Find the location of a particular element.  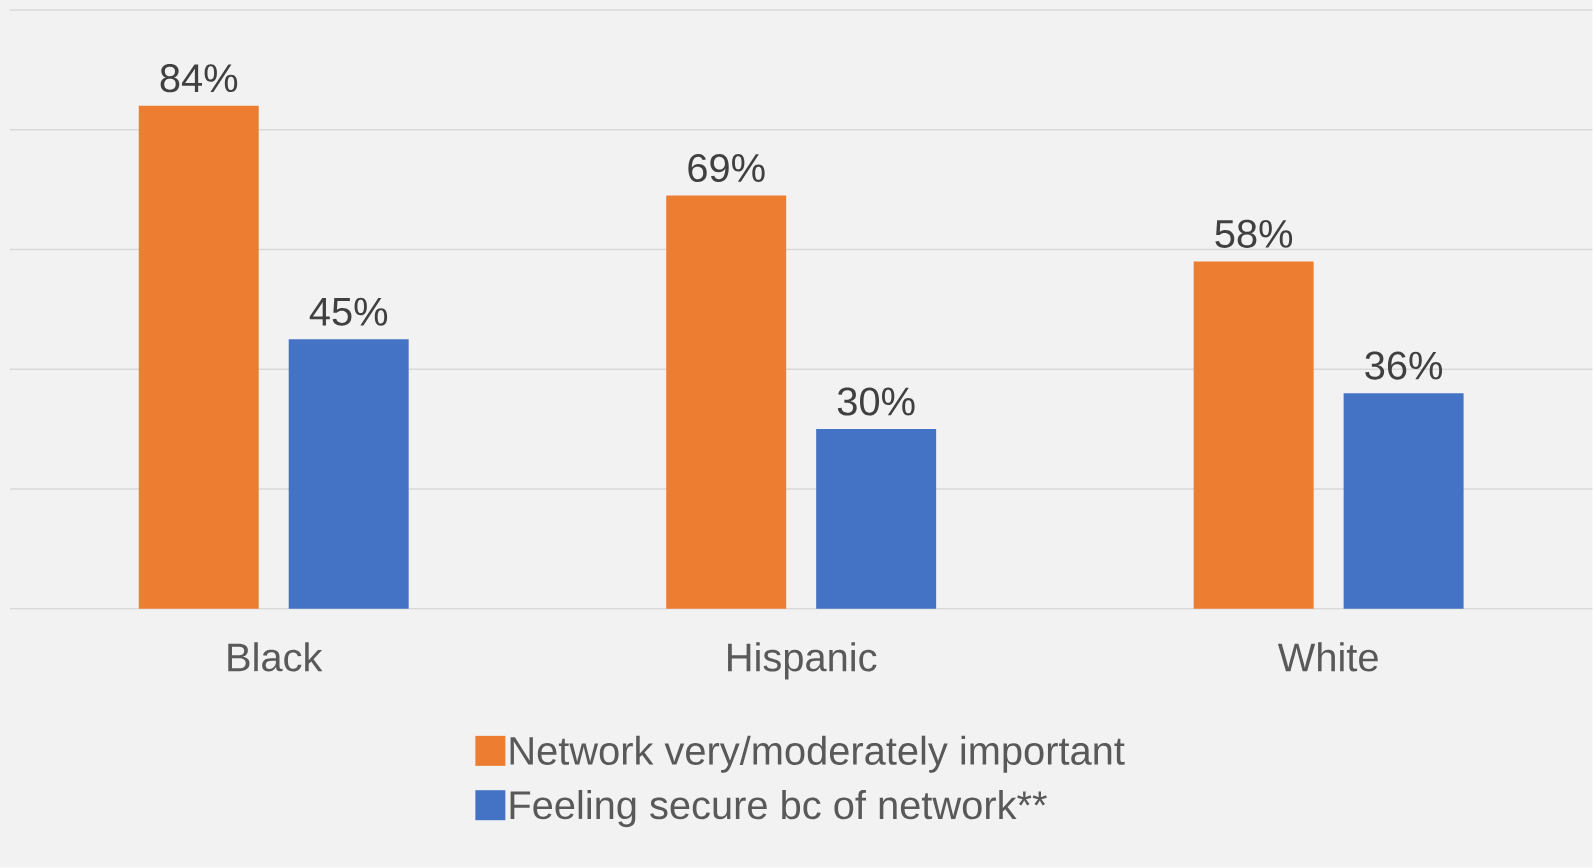

data-label: 45% is located at coordinates (348, 311).